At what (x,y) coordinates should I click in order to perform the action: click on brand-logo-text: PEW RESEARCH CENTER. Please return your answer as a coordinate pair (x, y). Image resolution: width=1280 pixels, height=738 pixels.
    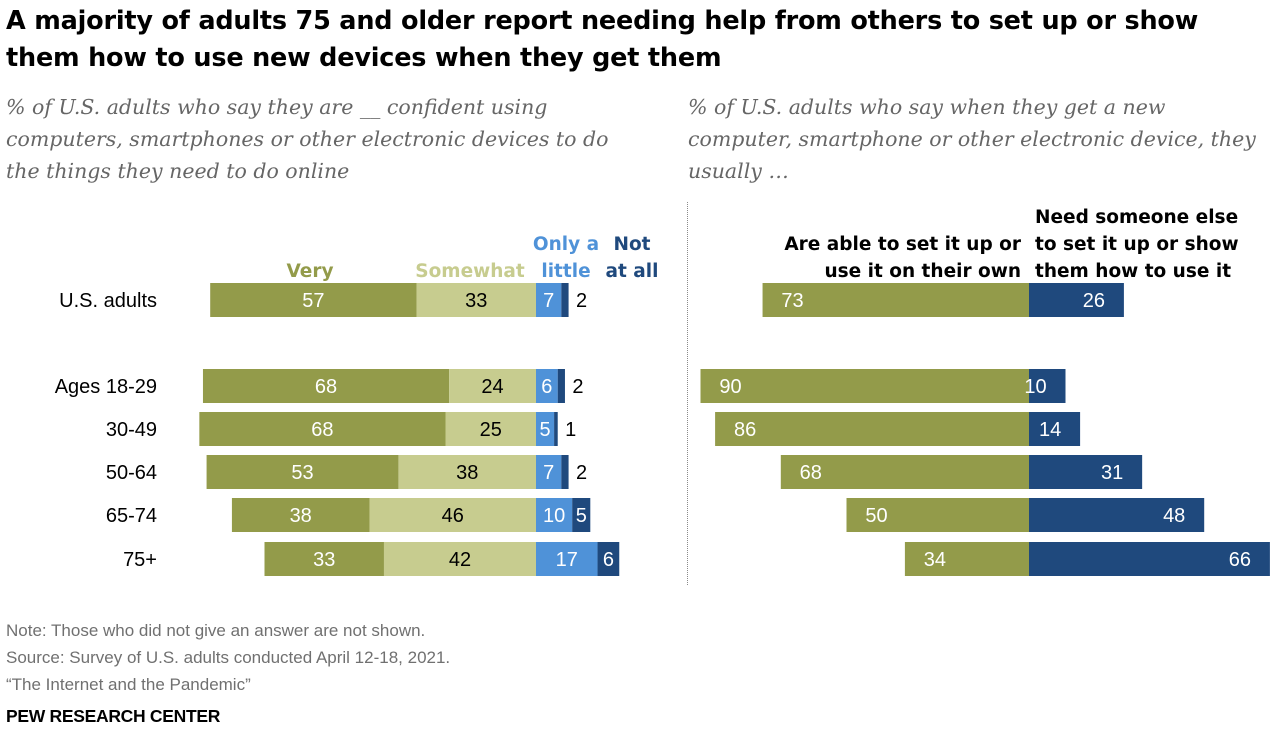
    Looking at the image, I should click on (113, 716).